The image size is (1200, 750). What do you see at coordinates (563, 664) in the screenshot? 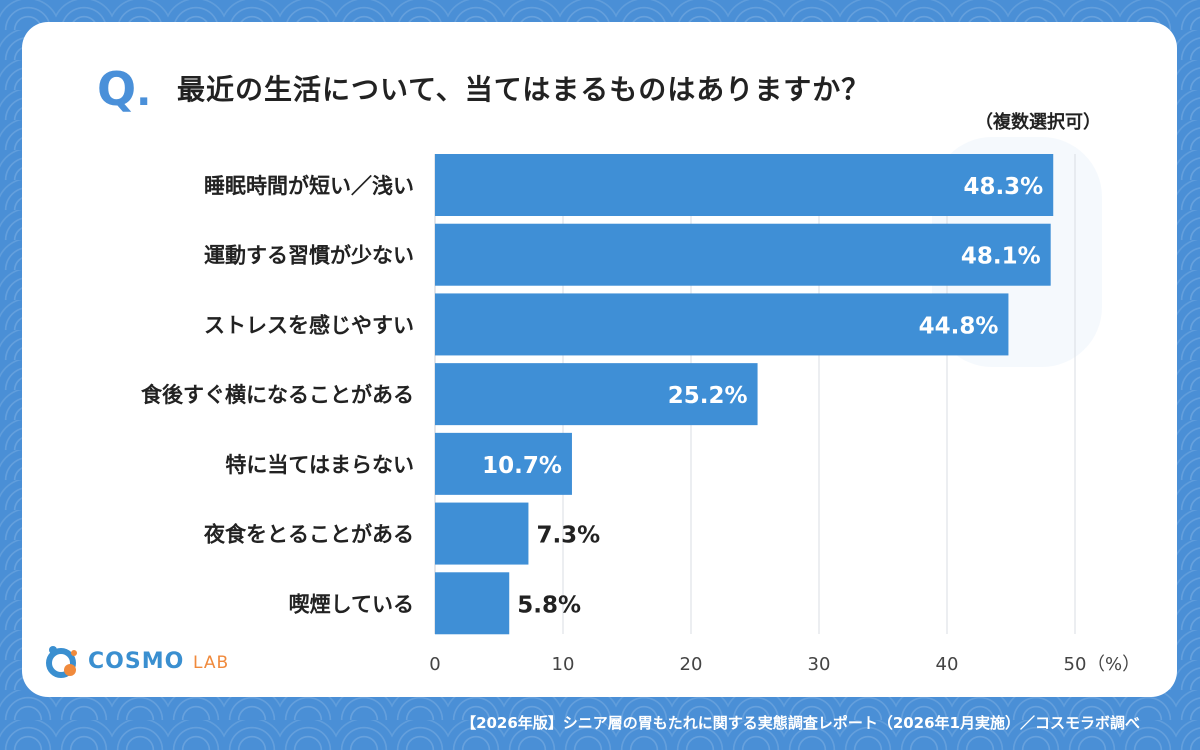
I see `x-tick-label: 10` at bounding box center [563, 664].